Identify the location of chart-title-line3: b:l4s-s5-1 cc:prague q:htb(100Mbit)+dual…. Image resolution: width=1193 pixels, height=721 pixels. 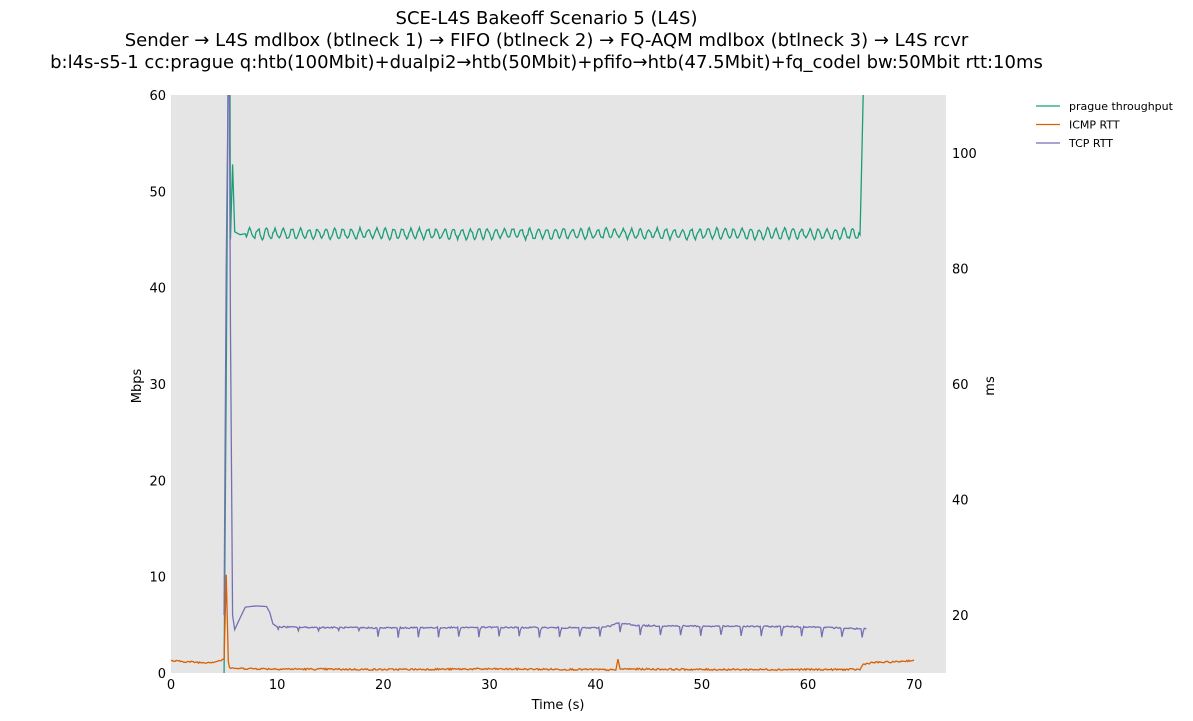
(546, 62).